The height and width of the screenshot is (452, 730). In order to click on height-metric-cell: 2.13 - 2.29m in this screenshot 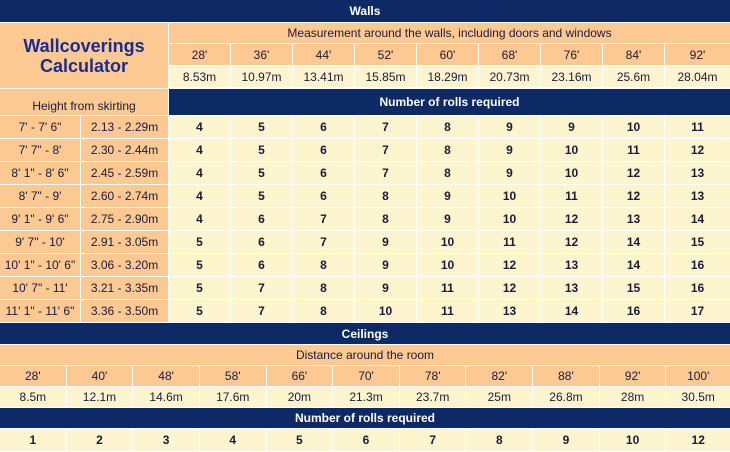, I will do `click(124, 127)`.